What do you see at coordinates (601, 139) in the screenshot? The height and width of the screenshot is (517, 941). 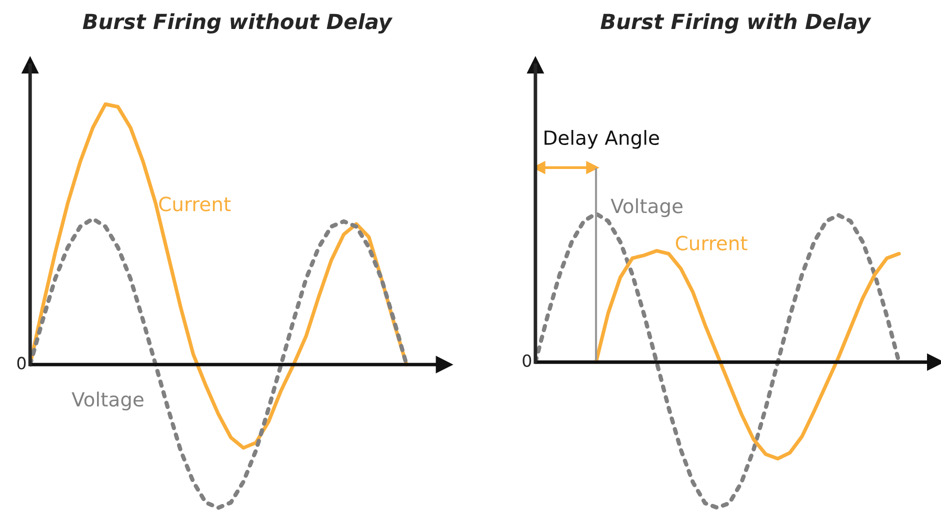 I see `text: Delay Angle` at bounding box center [601, 139].